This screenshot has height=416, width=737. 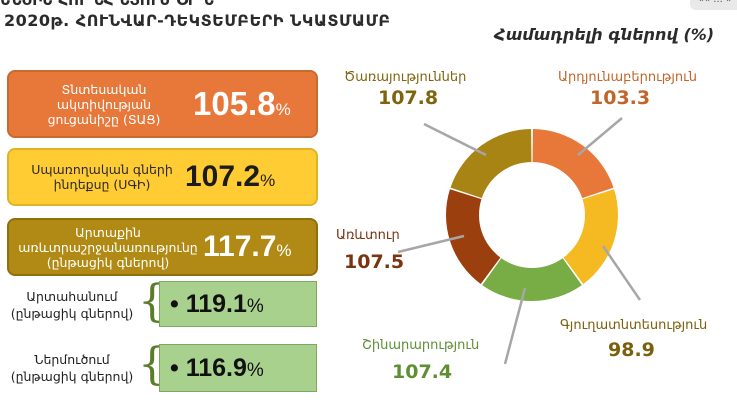 What do you see at coordinates (573, 164) in the screenshot?
I see `donut-slice-industry` at bounding box center [573, 164].